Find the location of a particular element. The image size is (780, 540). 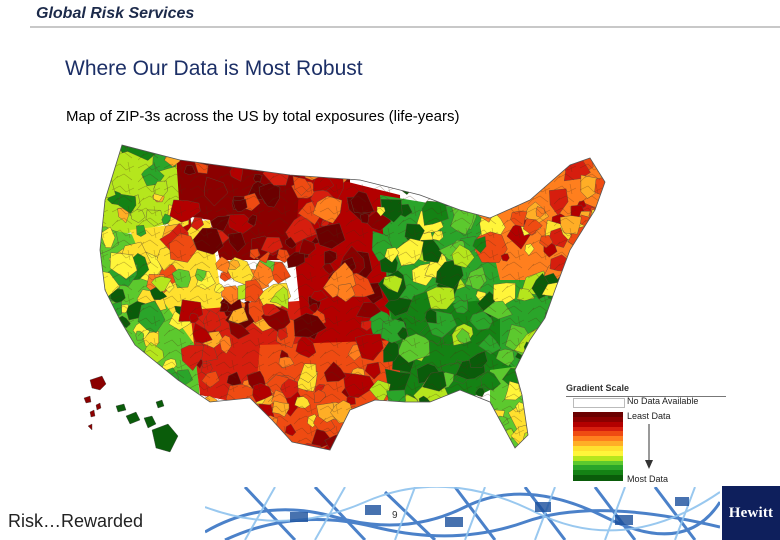

legend-no-data-swatch is located at coordinates (599, 403).